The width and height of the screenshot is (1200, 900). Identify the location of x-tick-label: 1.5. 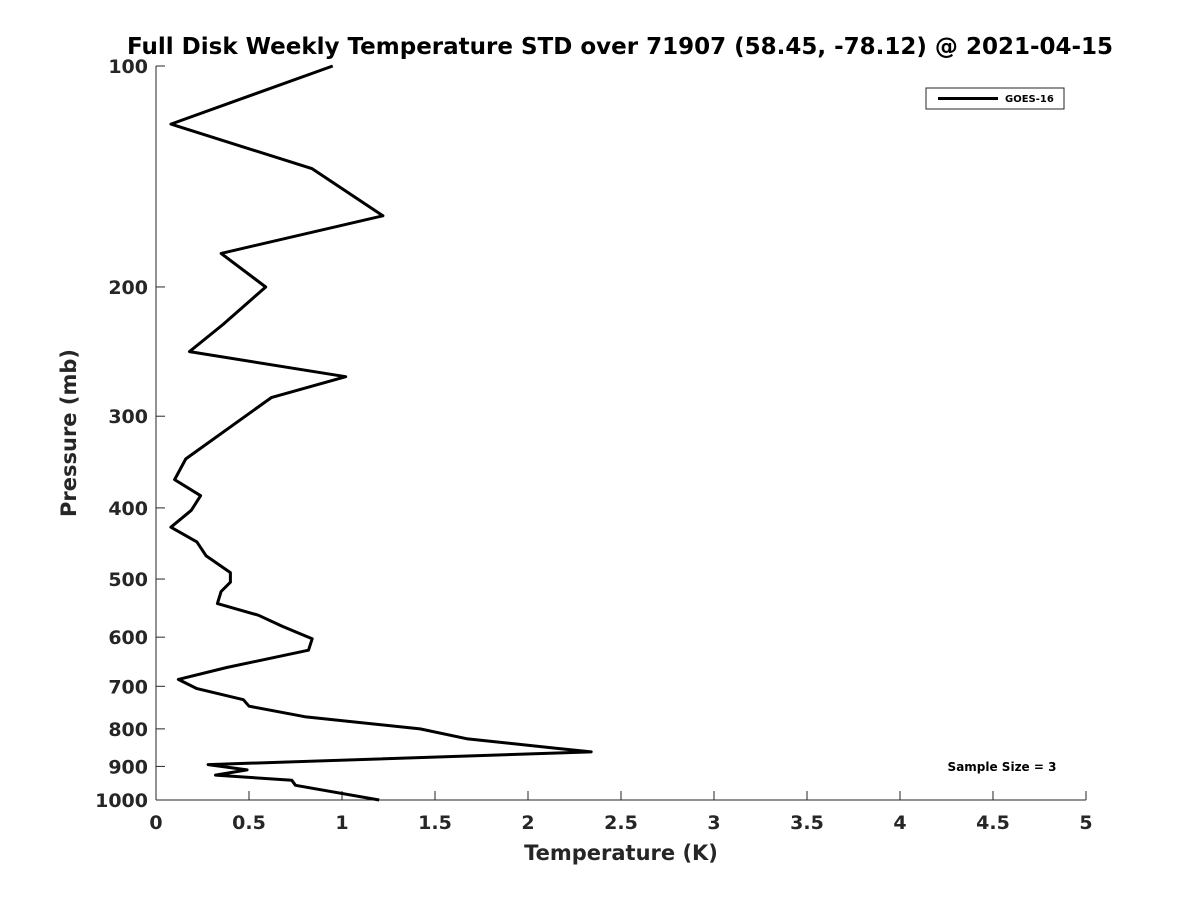
(435, 823).